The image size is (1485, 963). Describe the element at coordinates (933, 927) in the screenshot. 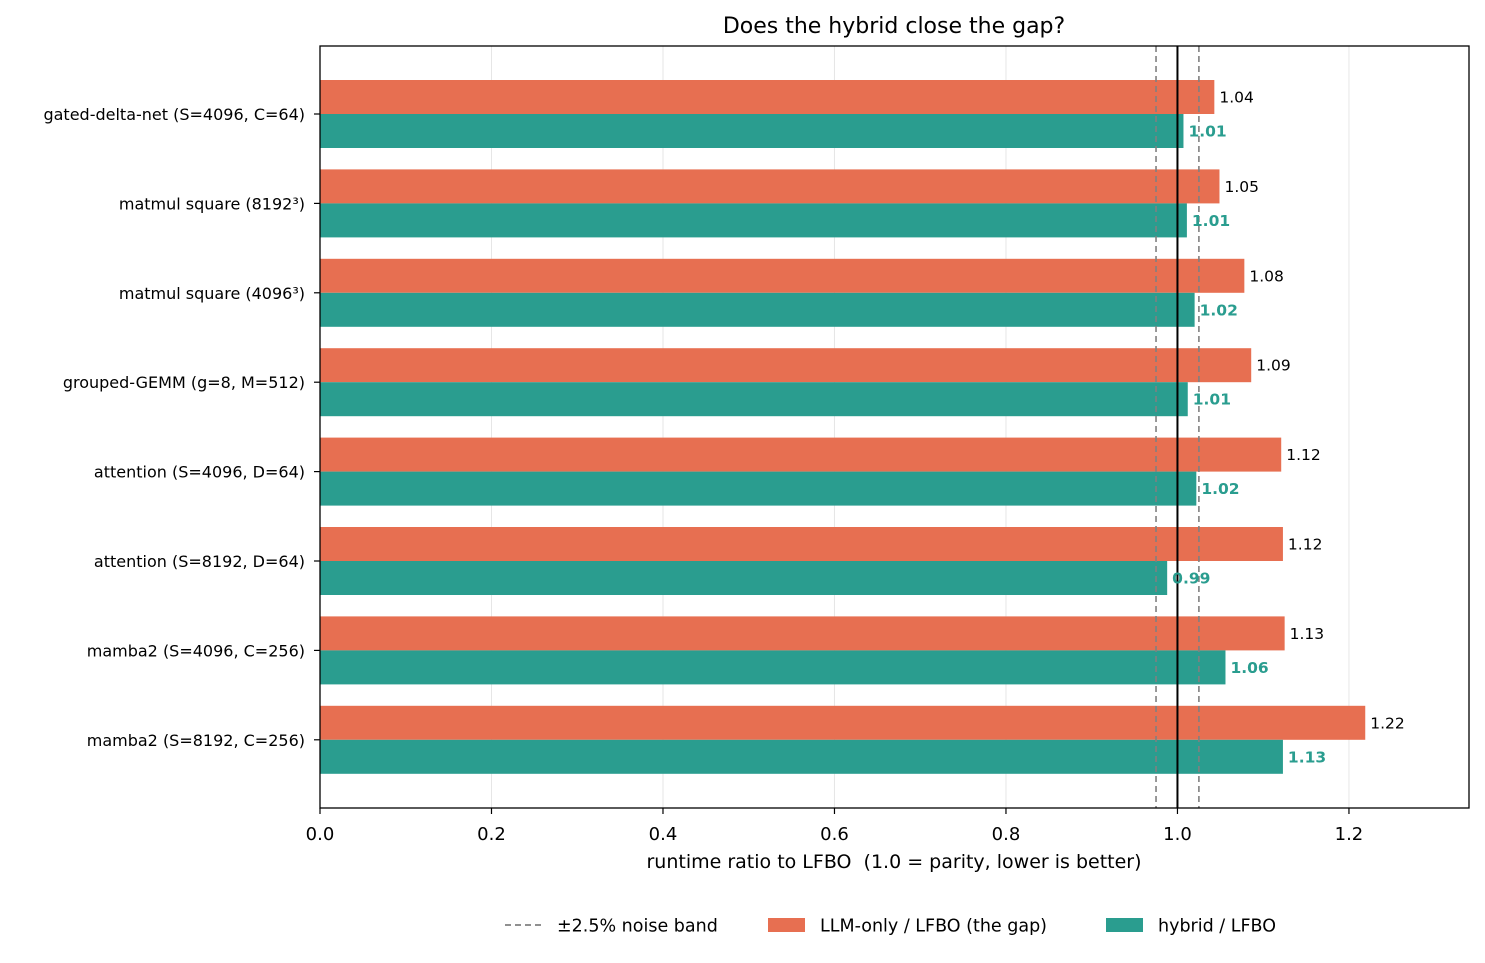

I see `legend-entry-label: LLM-only / LFBO (the gap)` at that location.